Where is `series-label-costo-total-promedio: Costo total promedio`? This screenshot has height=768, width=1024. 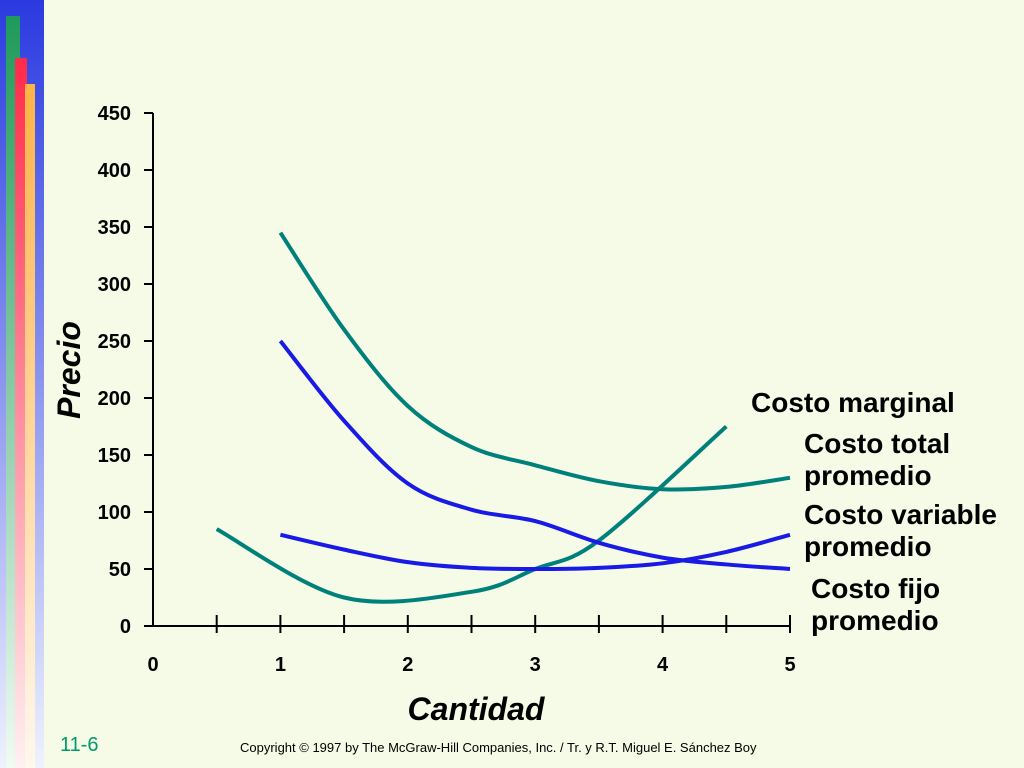
series-label-costo-total-promedio: Costo total promedio is located at coordinates (877, 459).